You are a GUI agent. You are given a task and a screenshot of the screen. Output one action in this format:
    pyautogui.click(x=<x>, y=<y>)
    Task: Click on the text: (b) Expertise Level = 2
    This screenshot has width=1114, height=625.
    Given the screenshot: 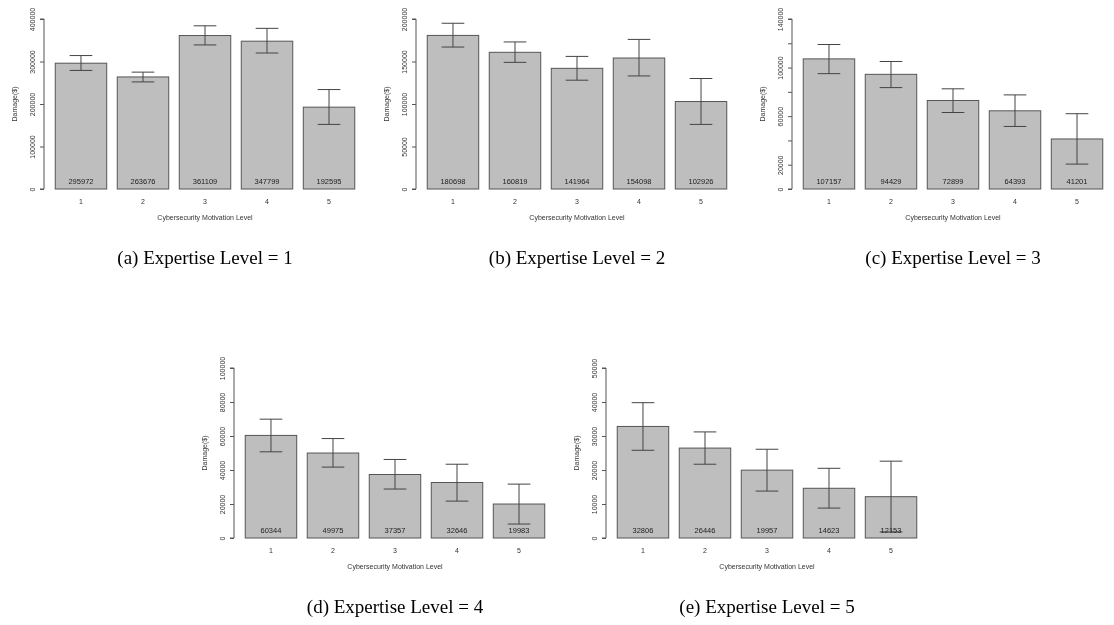 What is the action you would take?
    pyautogui.click(x=577, y=258)
    